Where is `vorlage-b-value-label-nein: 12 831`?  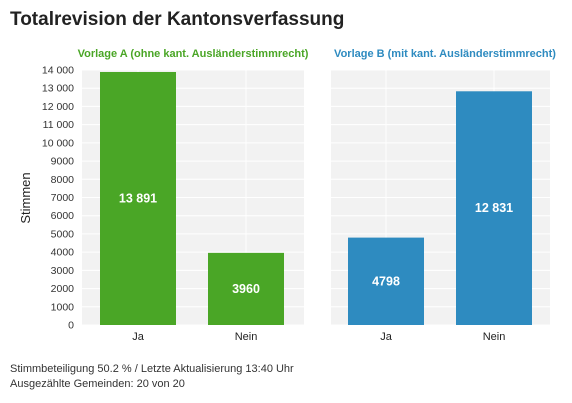 vorlage-b-value-label-nein: 12 831 is located at coordinates (494, 208).